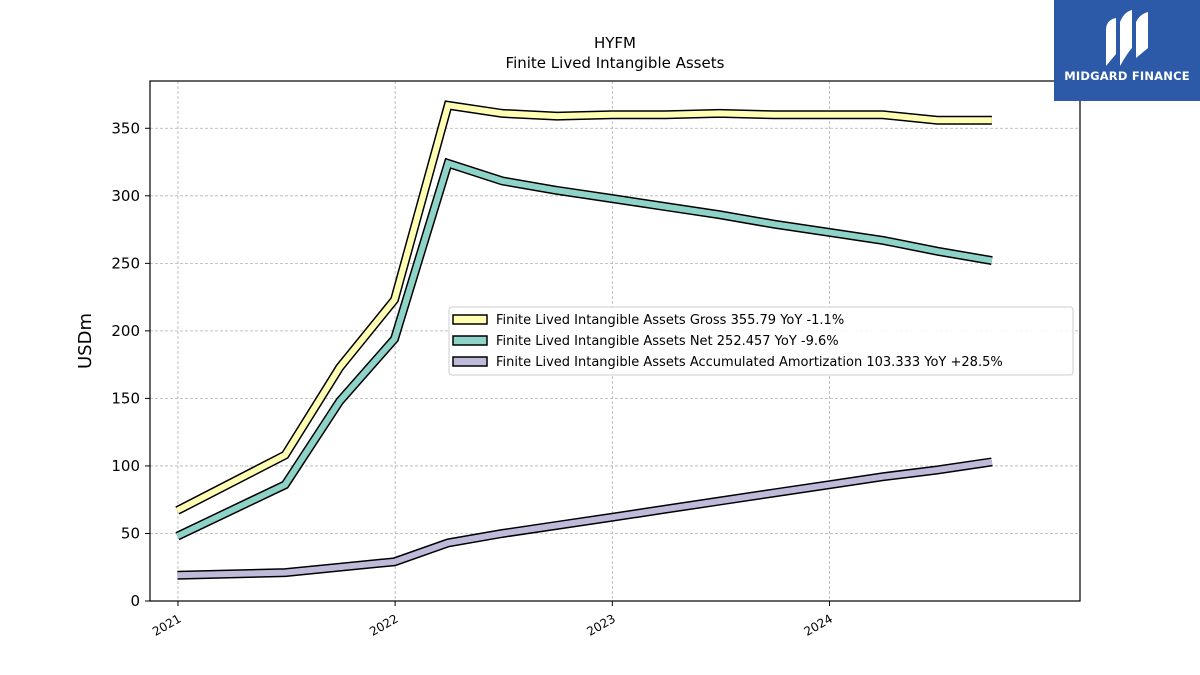 The height and width of the screenshot is (675, 1200). I want to click on logo-text: MIDGARD FINANCE, so click(1127, 76).